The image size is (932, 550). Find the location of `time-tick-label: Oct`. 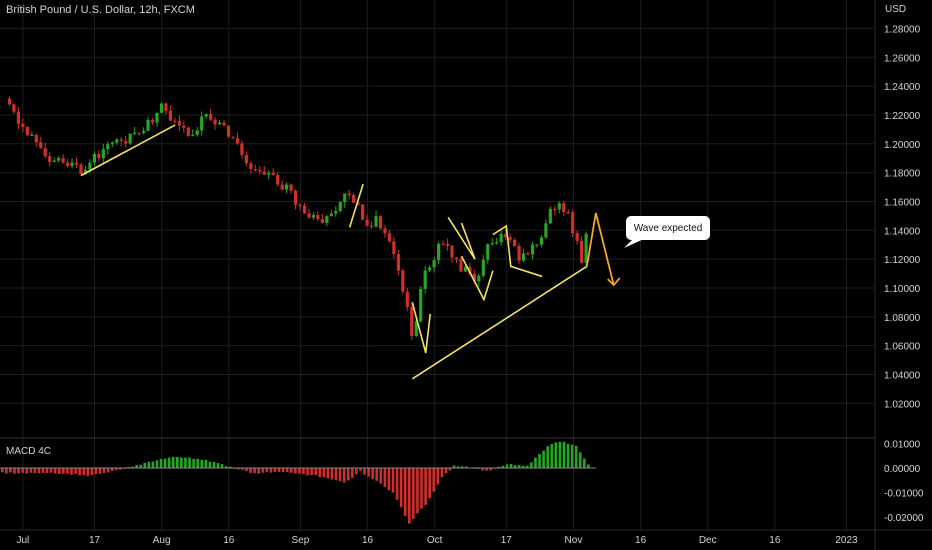

time-tick-label: Oct is located at coordinates (435, 540).